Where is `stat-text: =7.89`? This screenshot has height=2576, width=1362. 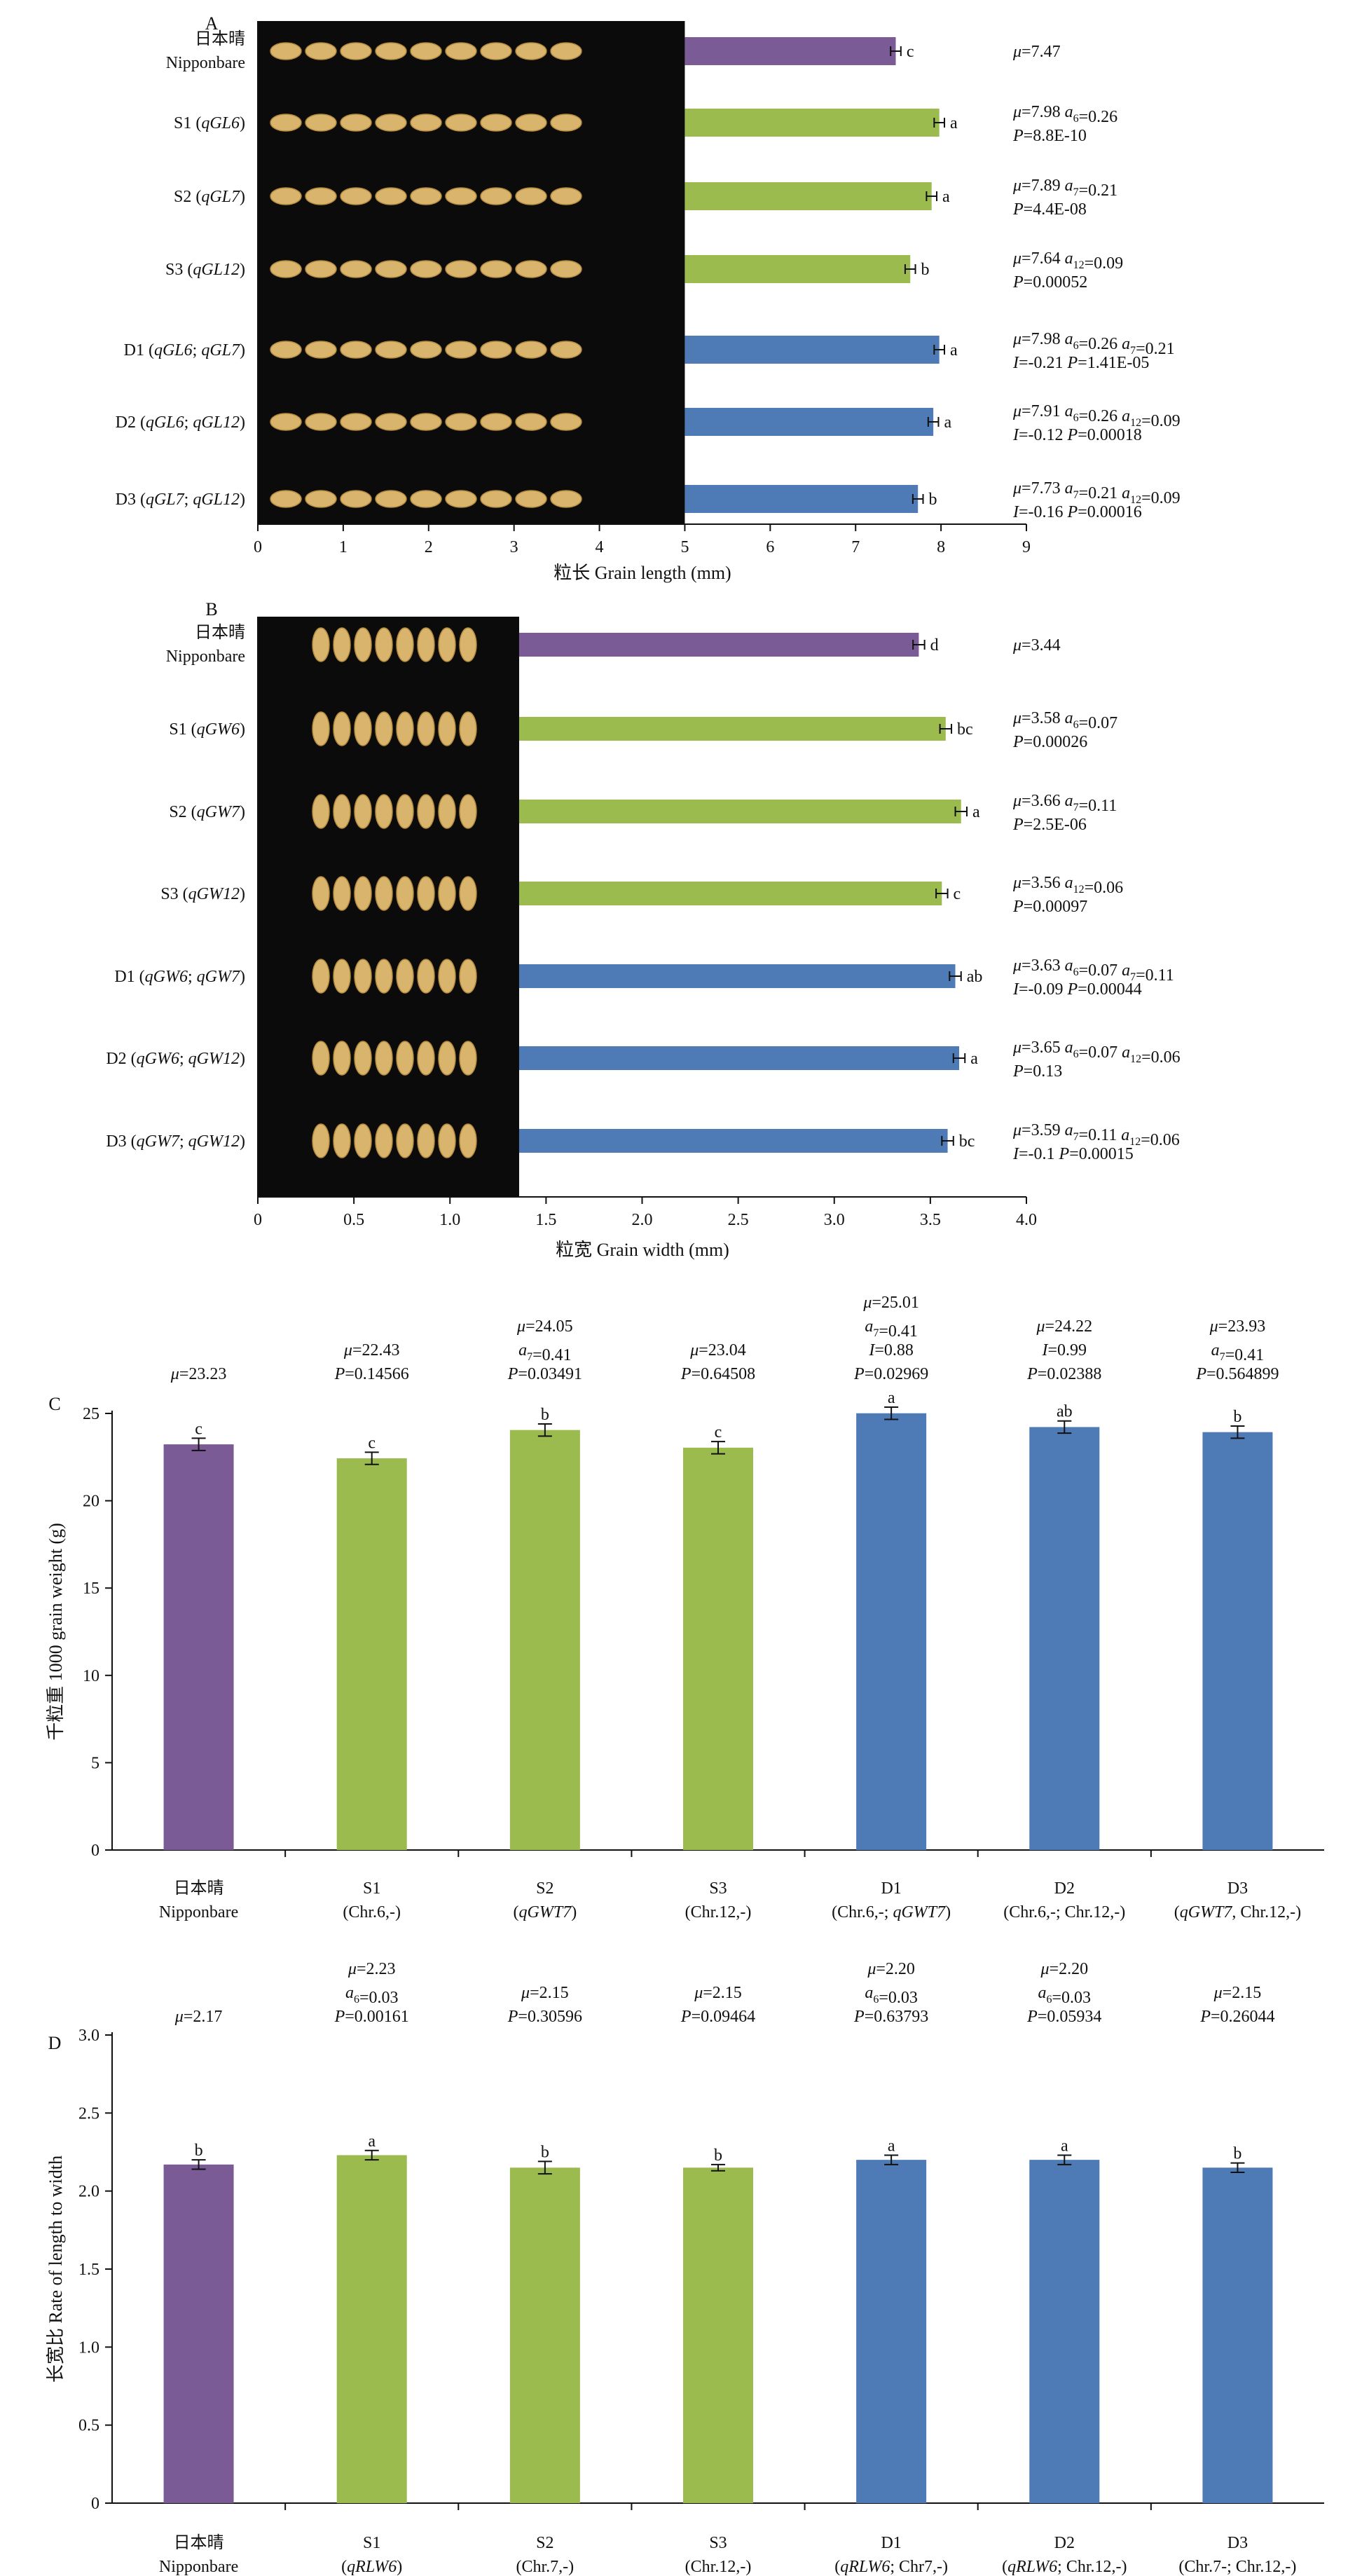 stat-text: =7.89 is located at coordinates (1043, 186).